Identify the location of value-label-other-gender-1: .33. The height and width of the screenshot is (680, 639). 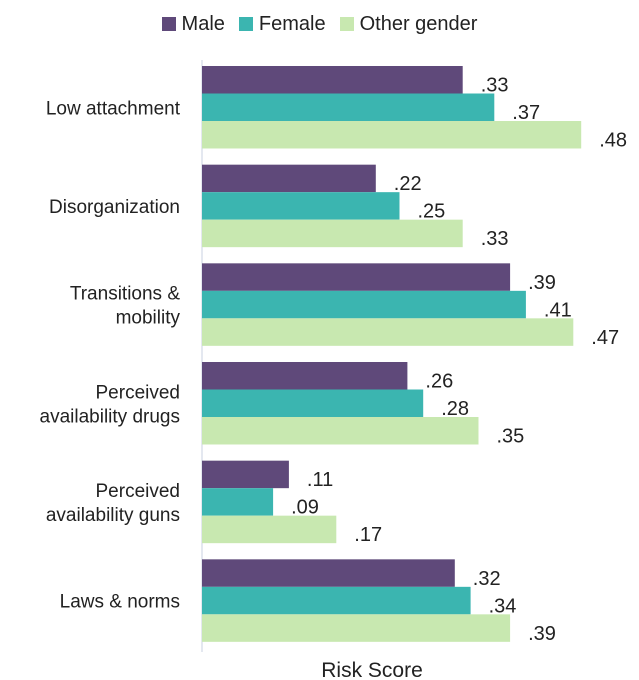
(495, 239).